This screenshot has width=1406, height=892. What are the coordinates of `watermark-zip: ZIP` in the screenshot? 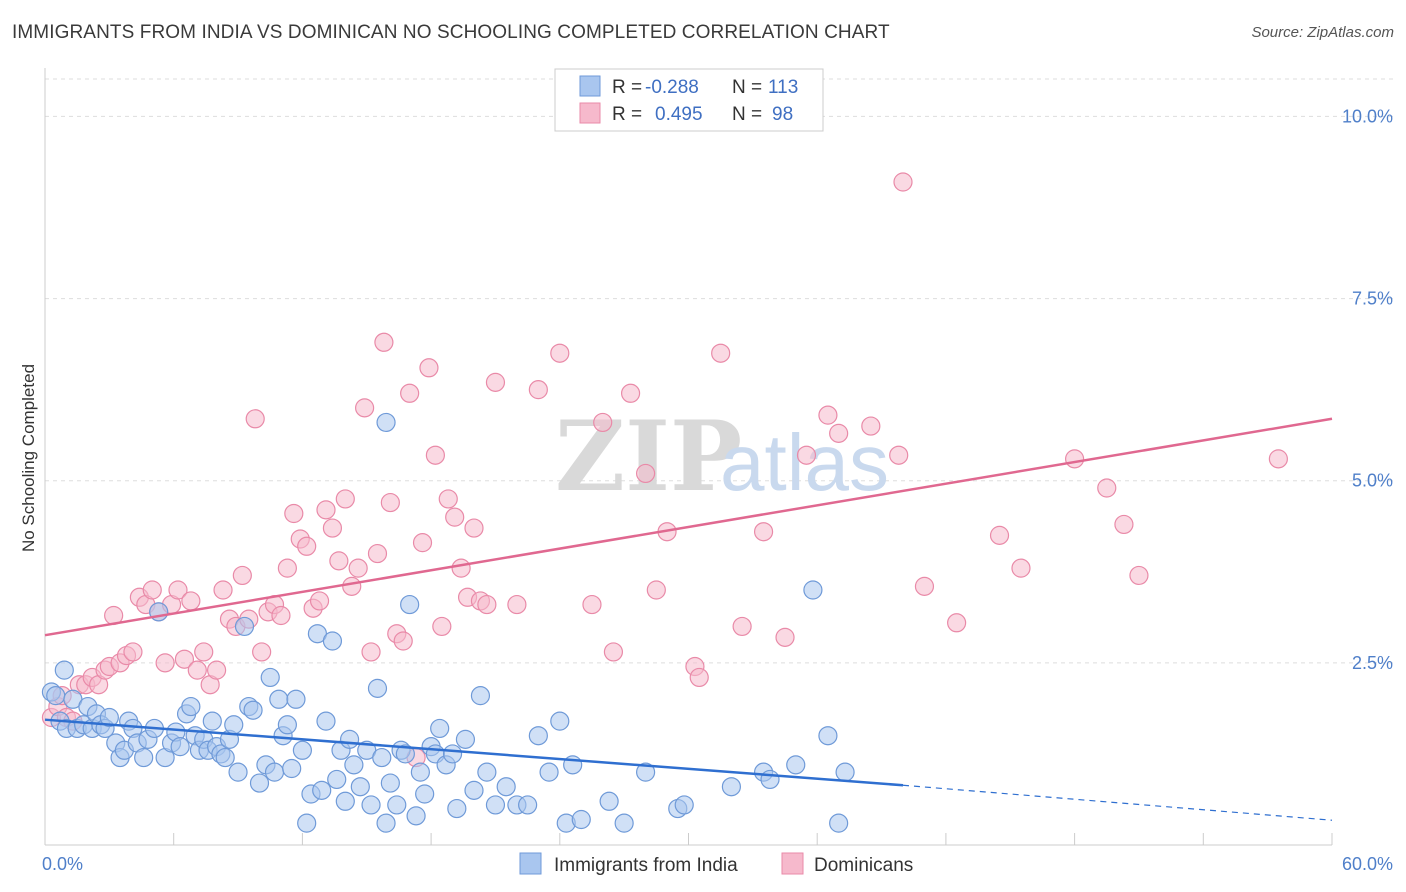 It's located at (648, 456).